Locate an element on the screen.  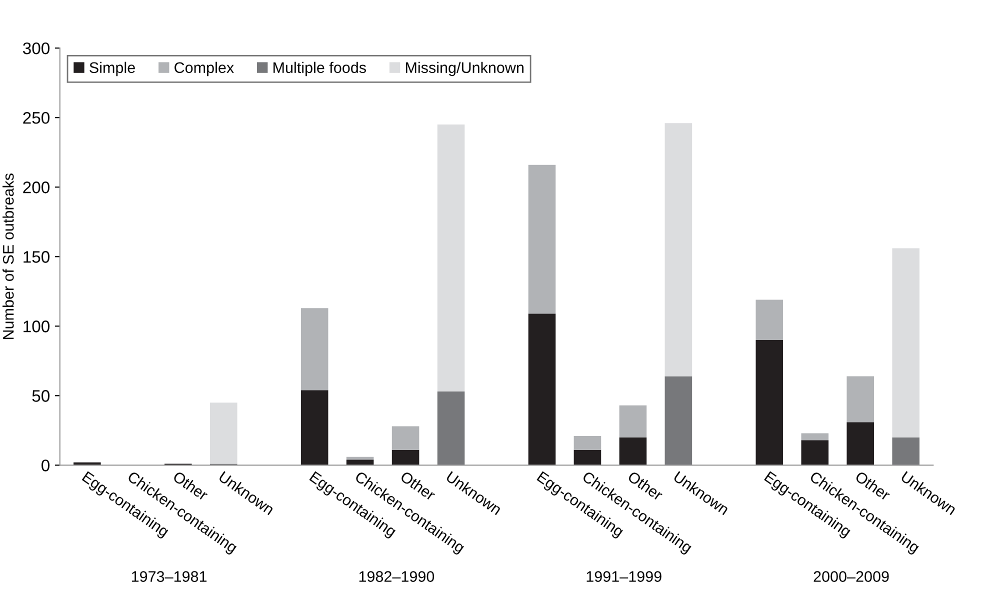
y-axis-title: Number of SE outbreaks is located at coordinates (8, 257).